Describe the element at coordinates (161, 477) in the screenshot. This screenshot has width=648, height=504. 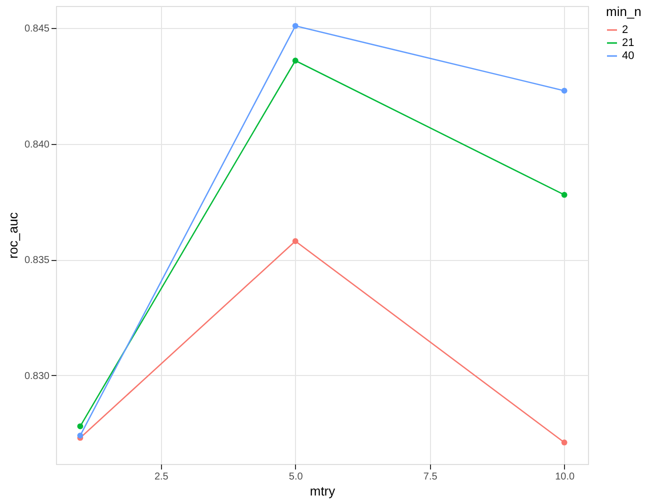
I see `x-tick-label: 2.5` at that location.